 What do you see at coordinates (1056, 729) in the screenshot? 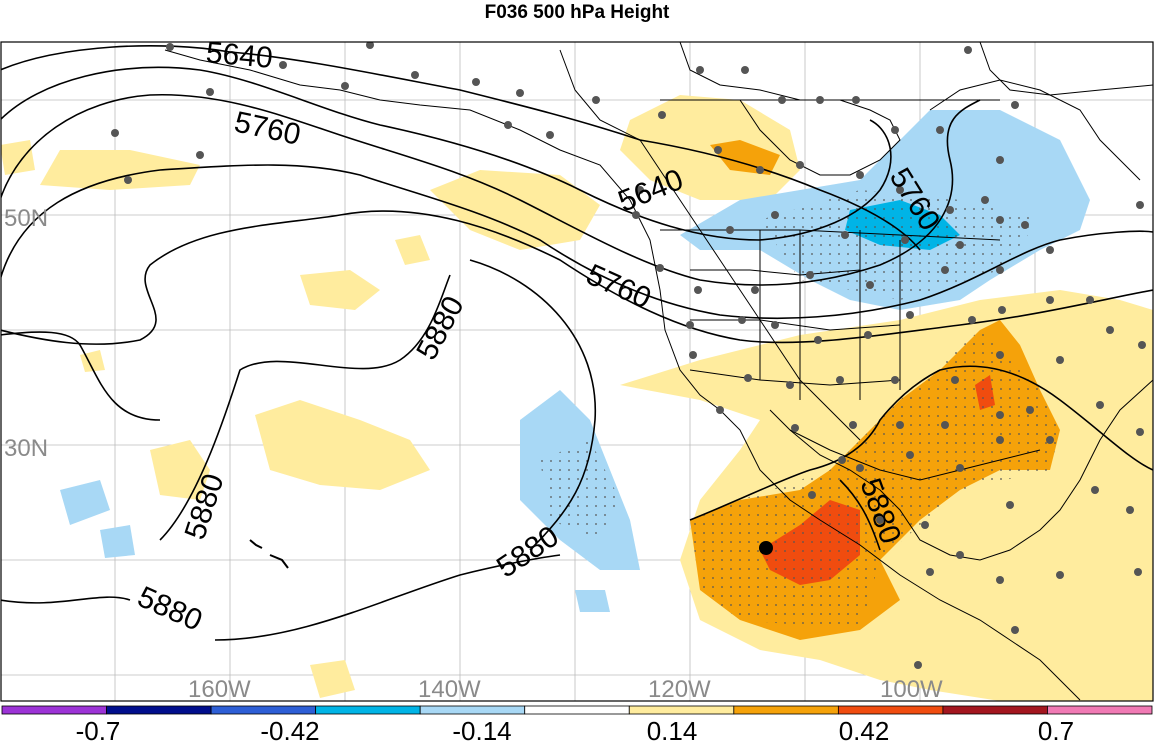
I see `colorbar-tick-label: 0.7` at bounding box center [1056, 729].